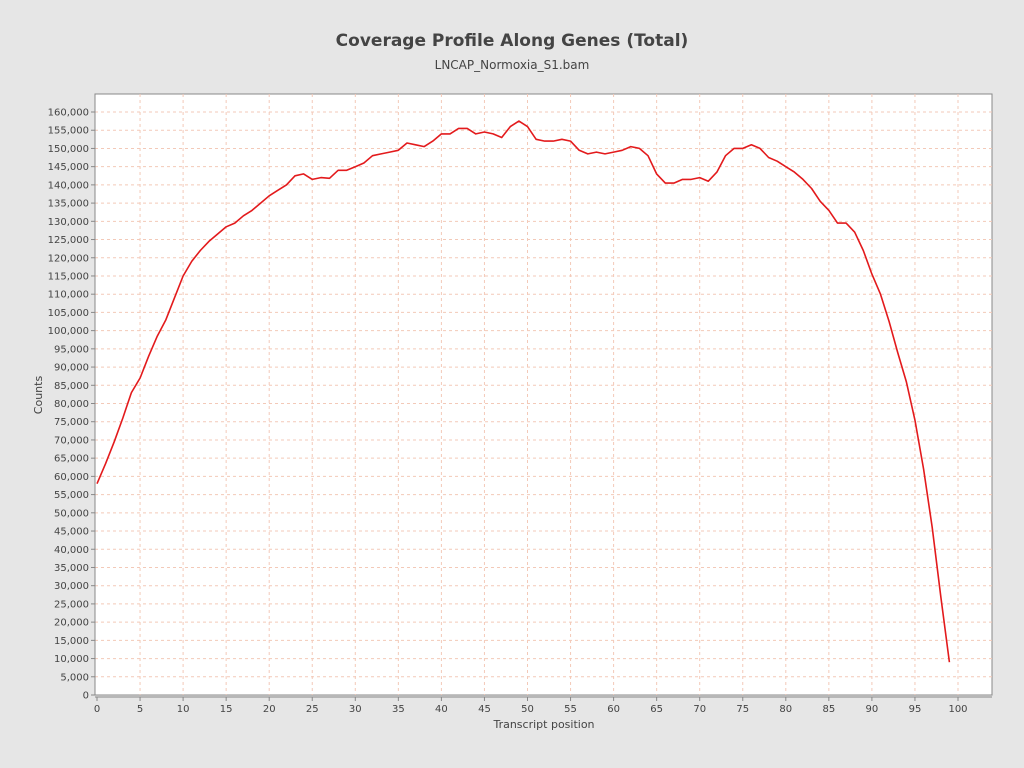  What do you see at coordinates (68, 149) in the screenshot?
I see `y-tick-label: 150,000` at bounding box center [68, 149].